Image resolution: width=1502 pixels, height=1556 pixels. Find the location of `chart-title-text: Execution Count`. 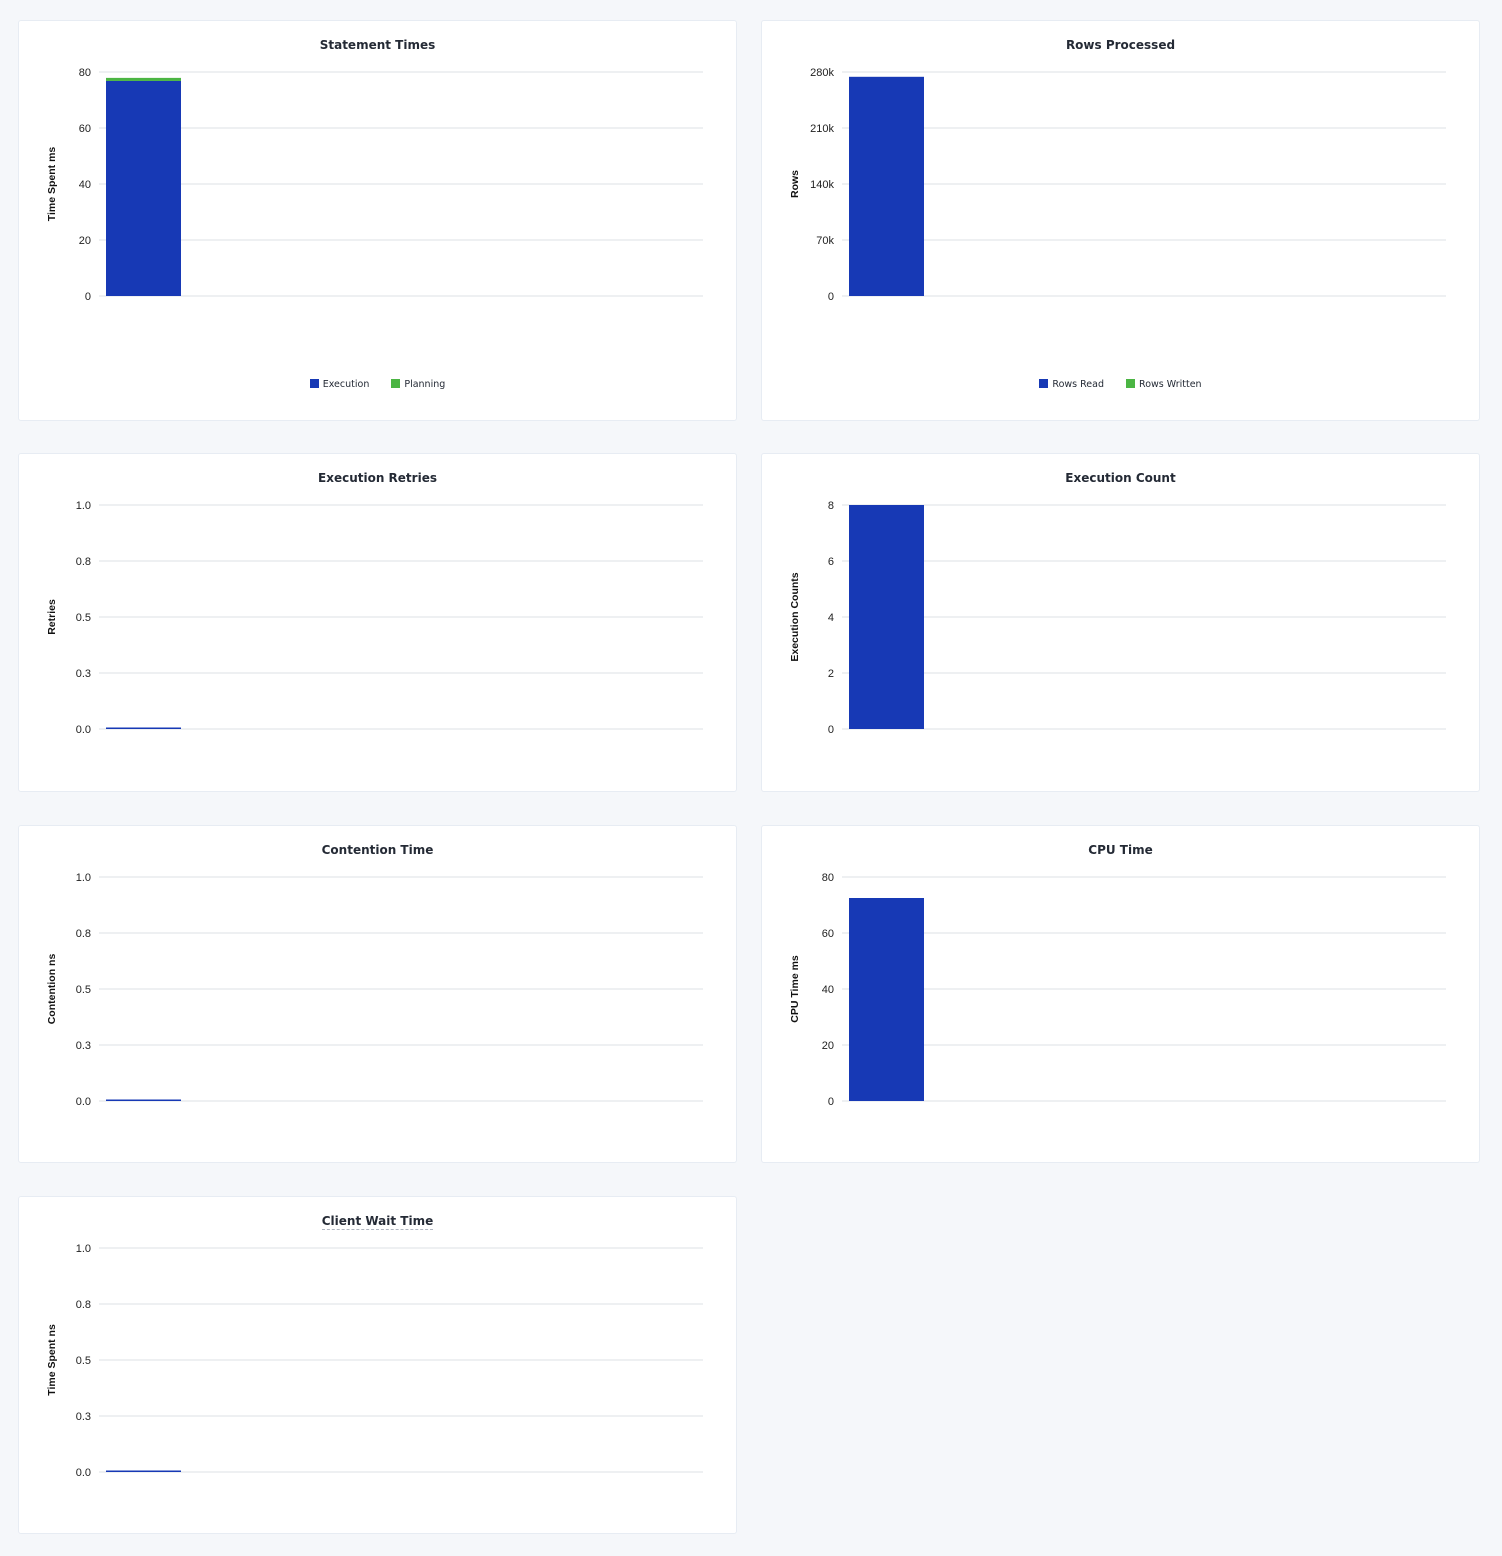

chart-title-text: Execution Count is located at coordinates (1120, 478).